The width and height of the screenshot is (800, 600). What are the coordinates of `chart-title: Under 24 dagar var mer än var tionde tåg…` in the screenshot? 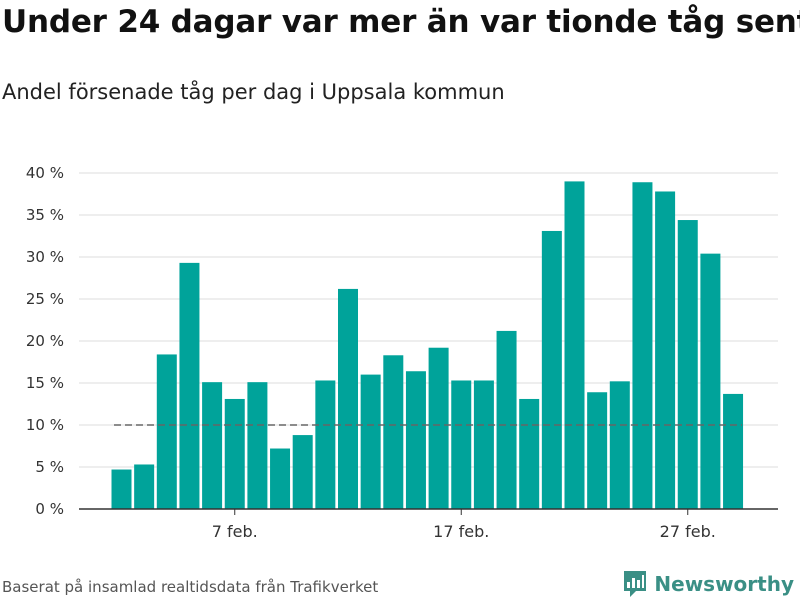 It's located at (401, 22).